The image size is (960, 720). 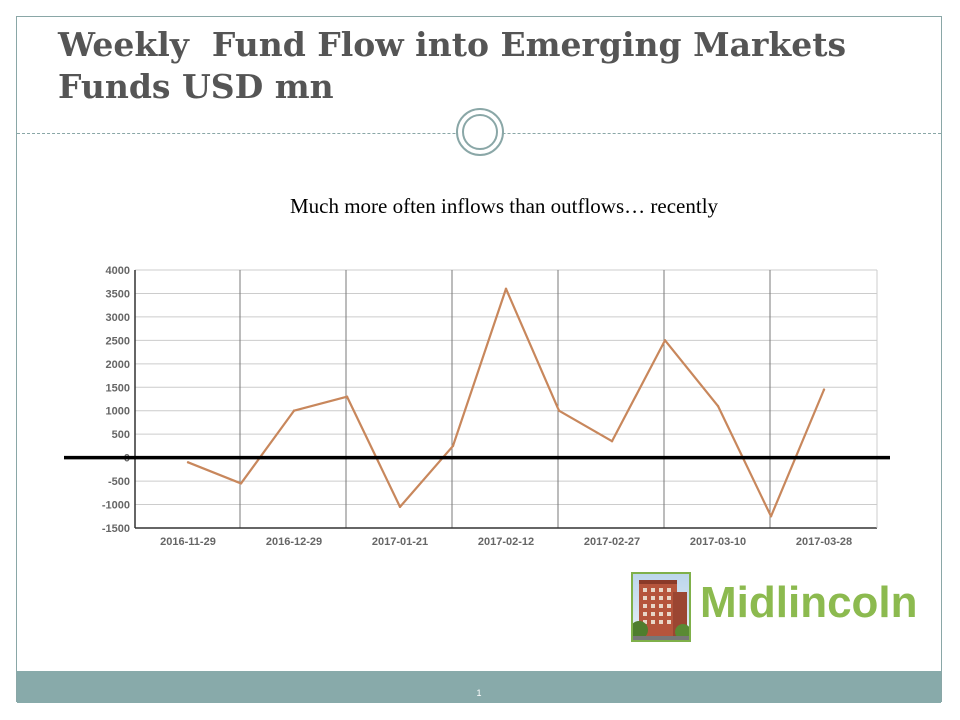 What do you see at coordinates (116, 506) in the screenshot?
I see `y-tick-label: -1000` at bounding box center [116, 506].